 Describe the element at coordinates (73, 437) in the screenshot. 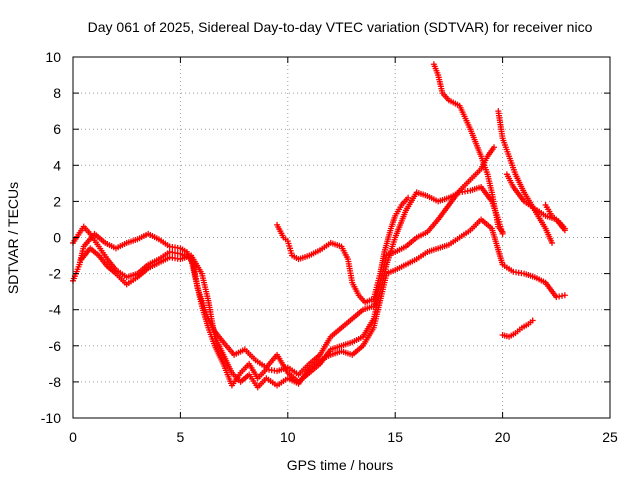

I see `x-tick-label: 0` at that location.